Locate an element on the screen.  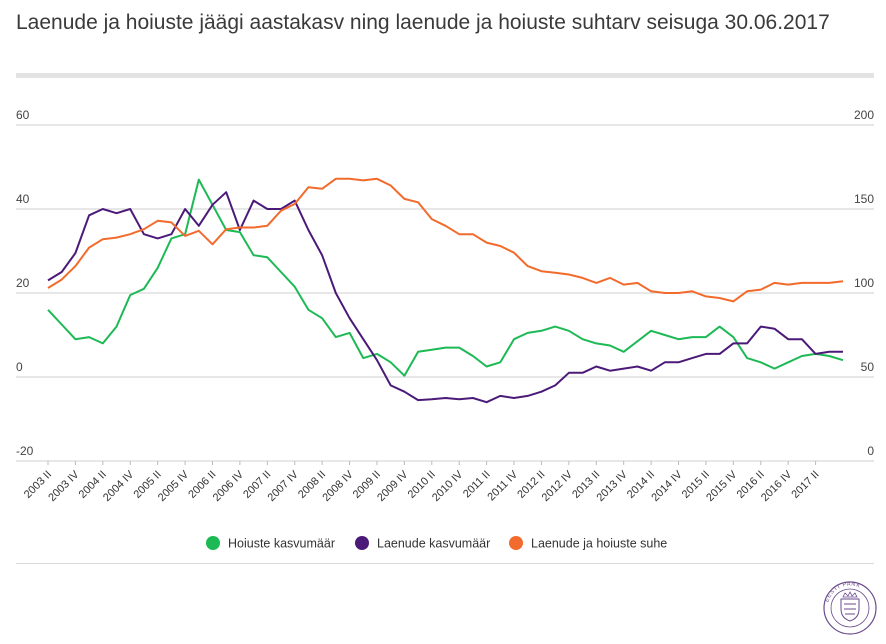
left-tick-label: 0 is located at coordinates (19, 367).